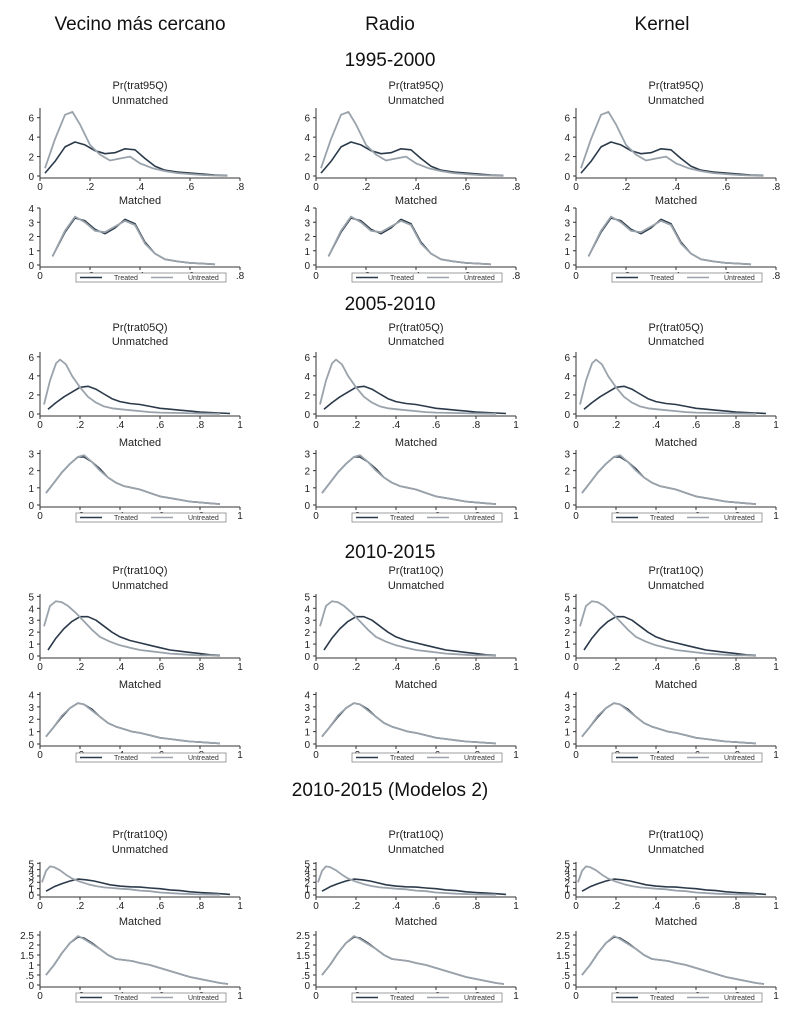  Describe the element at coordinates (696, 667) in the screenshot. I see `r2-c2-unmatched-x-tick-label-3: .6` at that location.